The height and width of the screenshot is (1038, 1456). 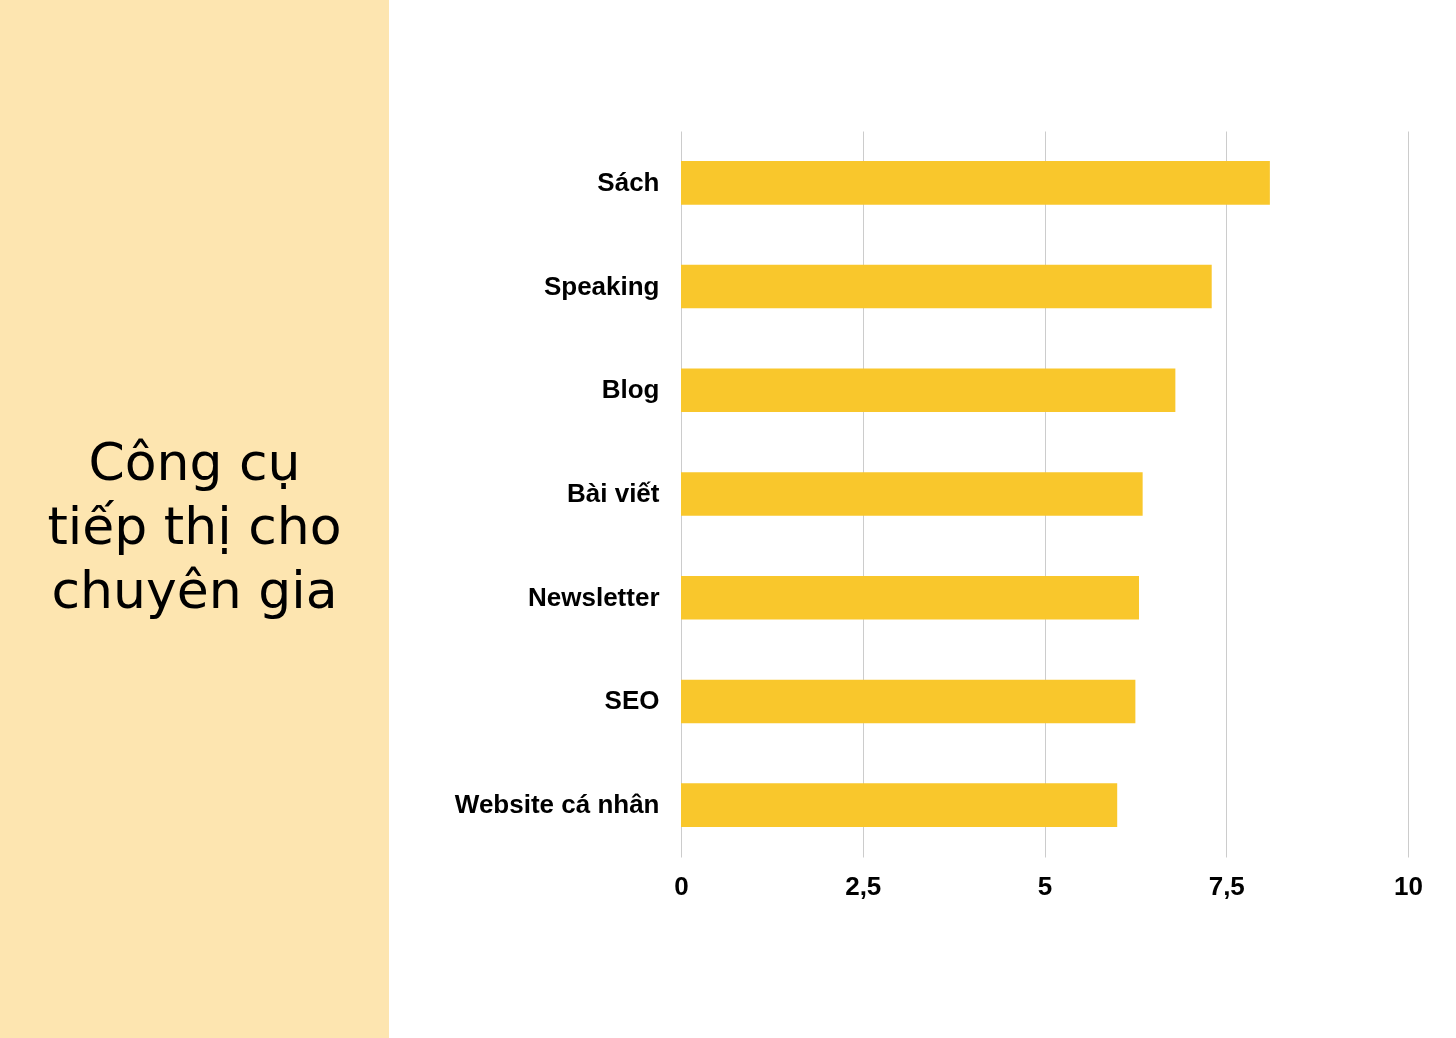 I want to click on y-tick-label: Blog, so click(x=630, y=389).